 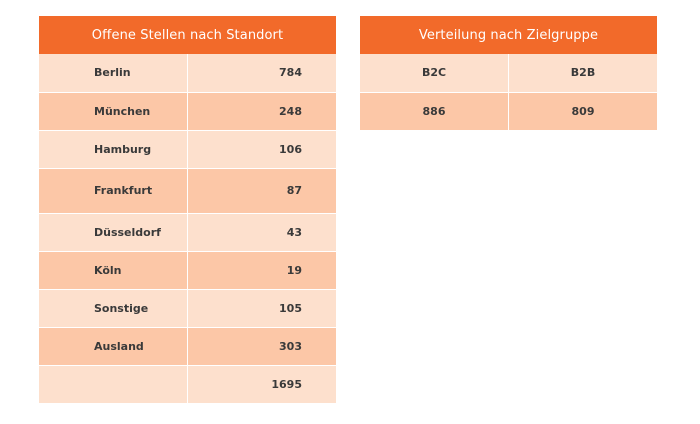 I want to click on location-name: Hamburg, so click(x=113, y=149).